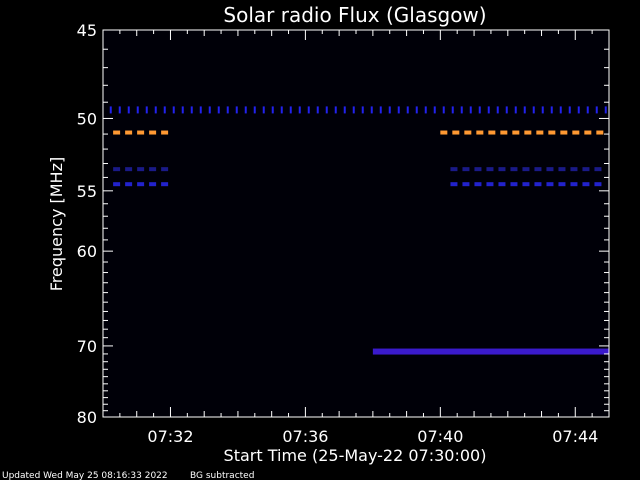 The width and height of the screenshot is (640, 480). Describe the element at coordinates (522, 132) in the screenshot. I see `interference-band-50.9-b` at that location.